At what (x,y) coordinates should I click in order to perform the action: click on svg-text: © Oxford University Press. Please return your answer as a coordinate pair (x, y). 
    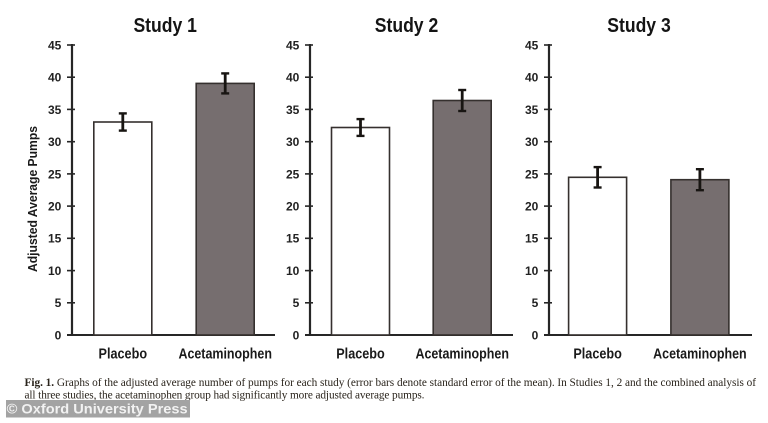
    Looking at the image, I should click on (97, 409).